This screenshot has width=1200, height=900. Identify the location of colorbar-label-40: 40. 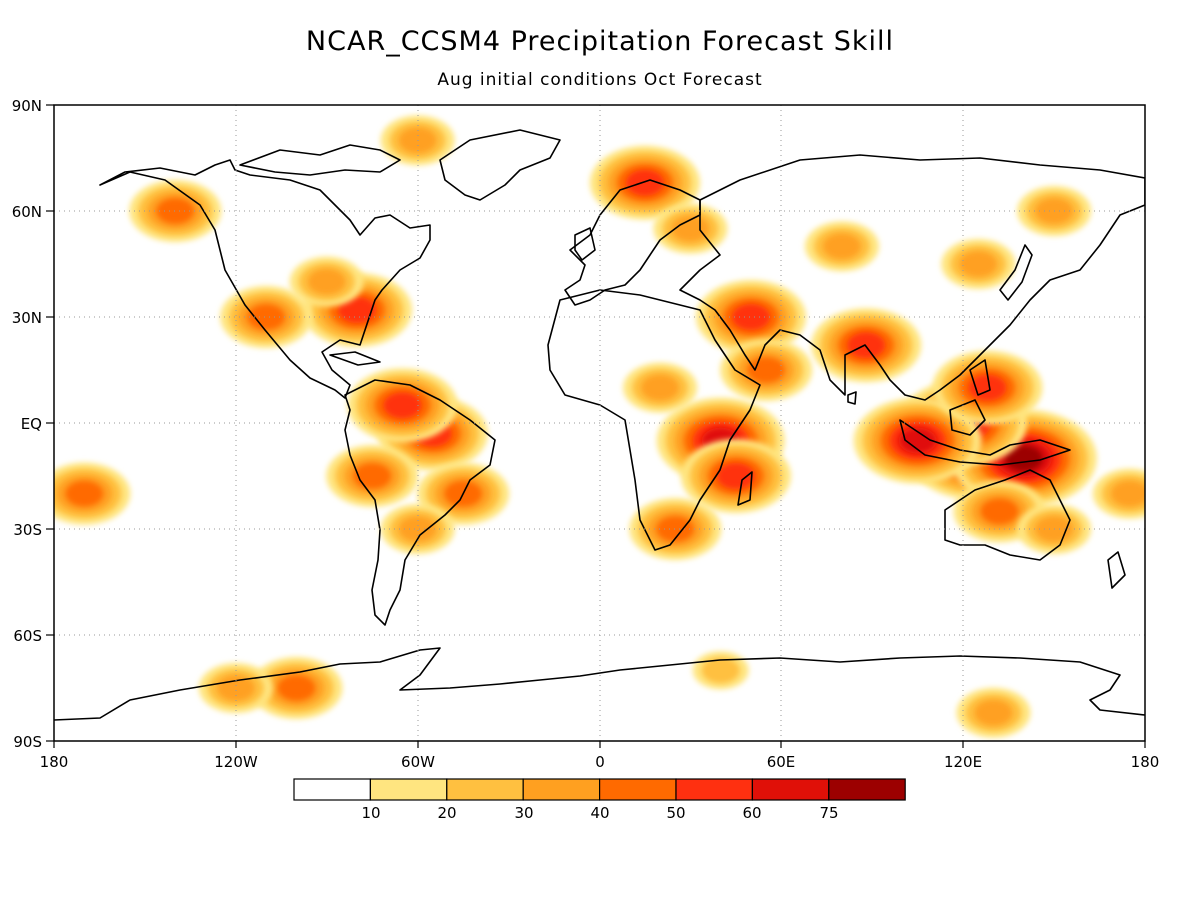
(599, 813).